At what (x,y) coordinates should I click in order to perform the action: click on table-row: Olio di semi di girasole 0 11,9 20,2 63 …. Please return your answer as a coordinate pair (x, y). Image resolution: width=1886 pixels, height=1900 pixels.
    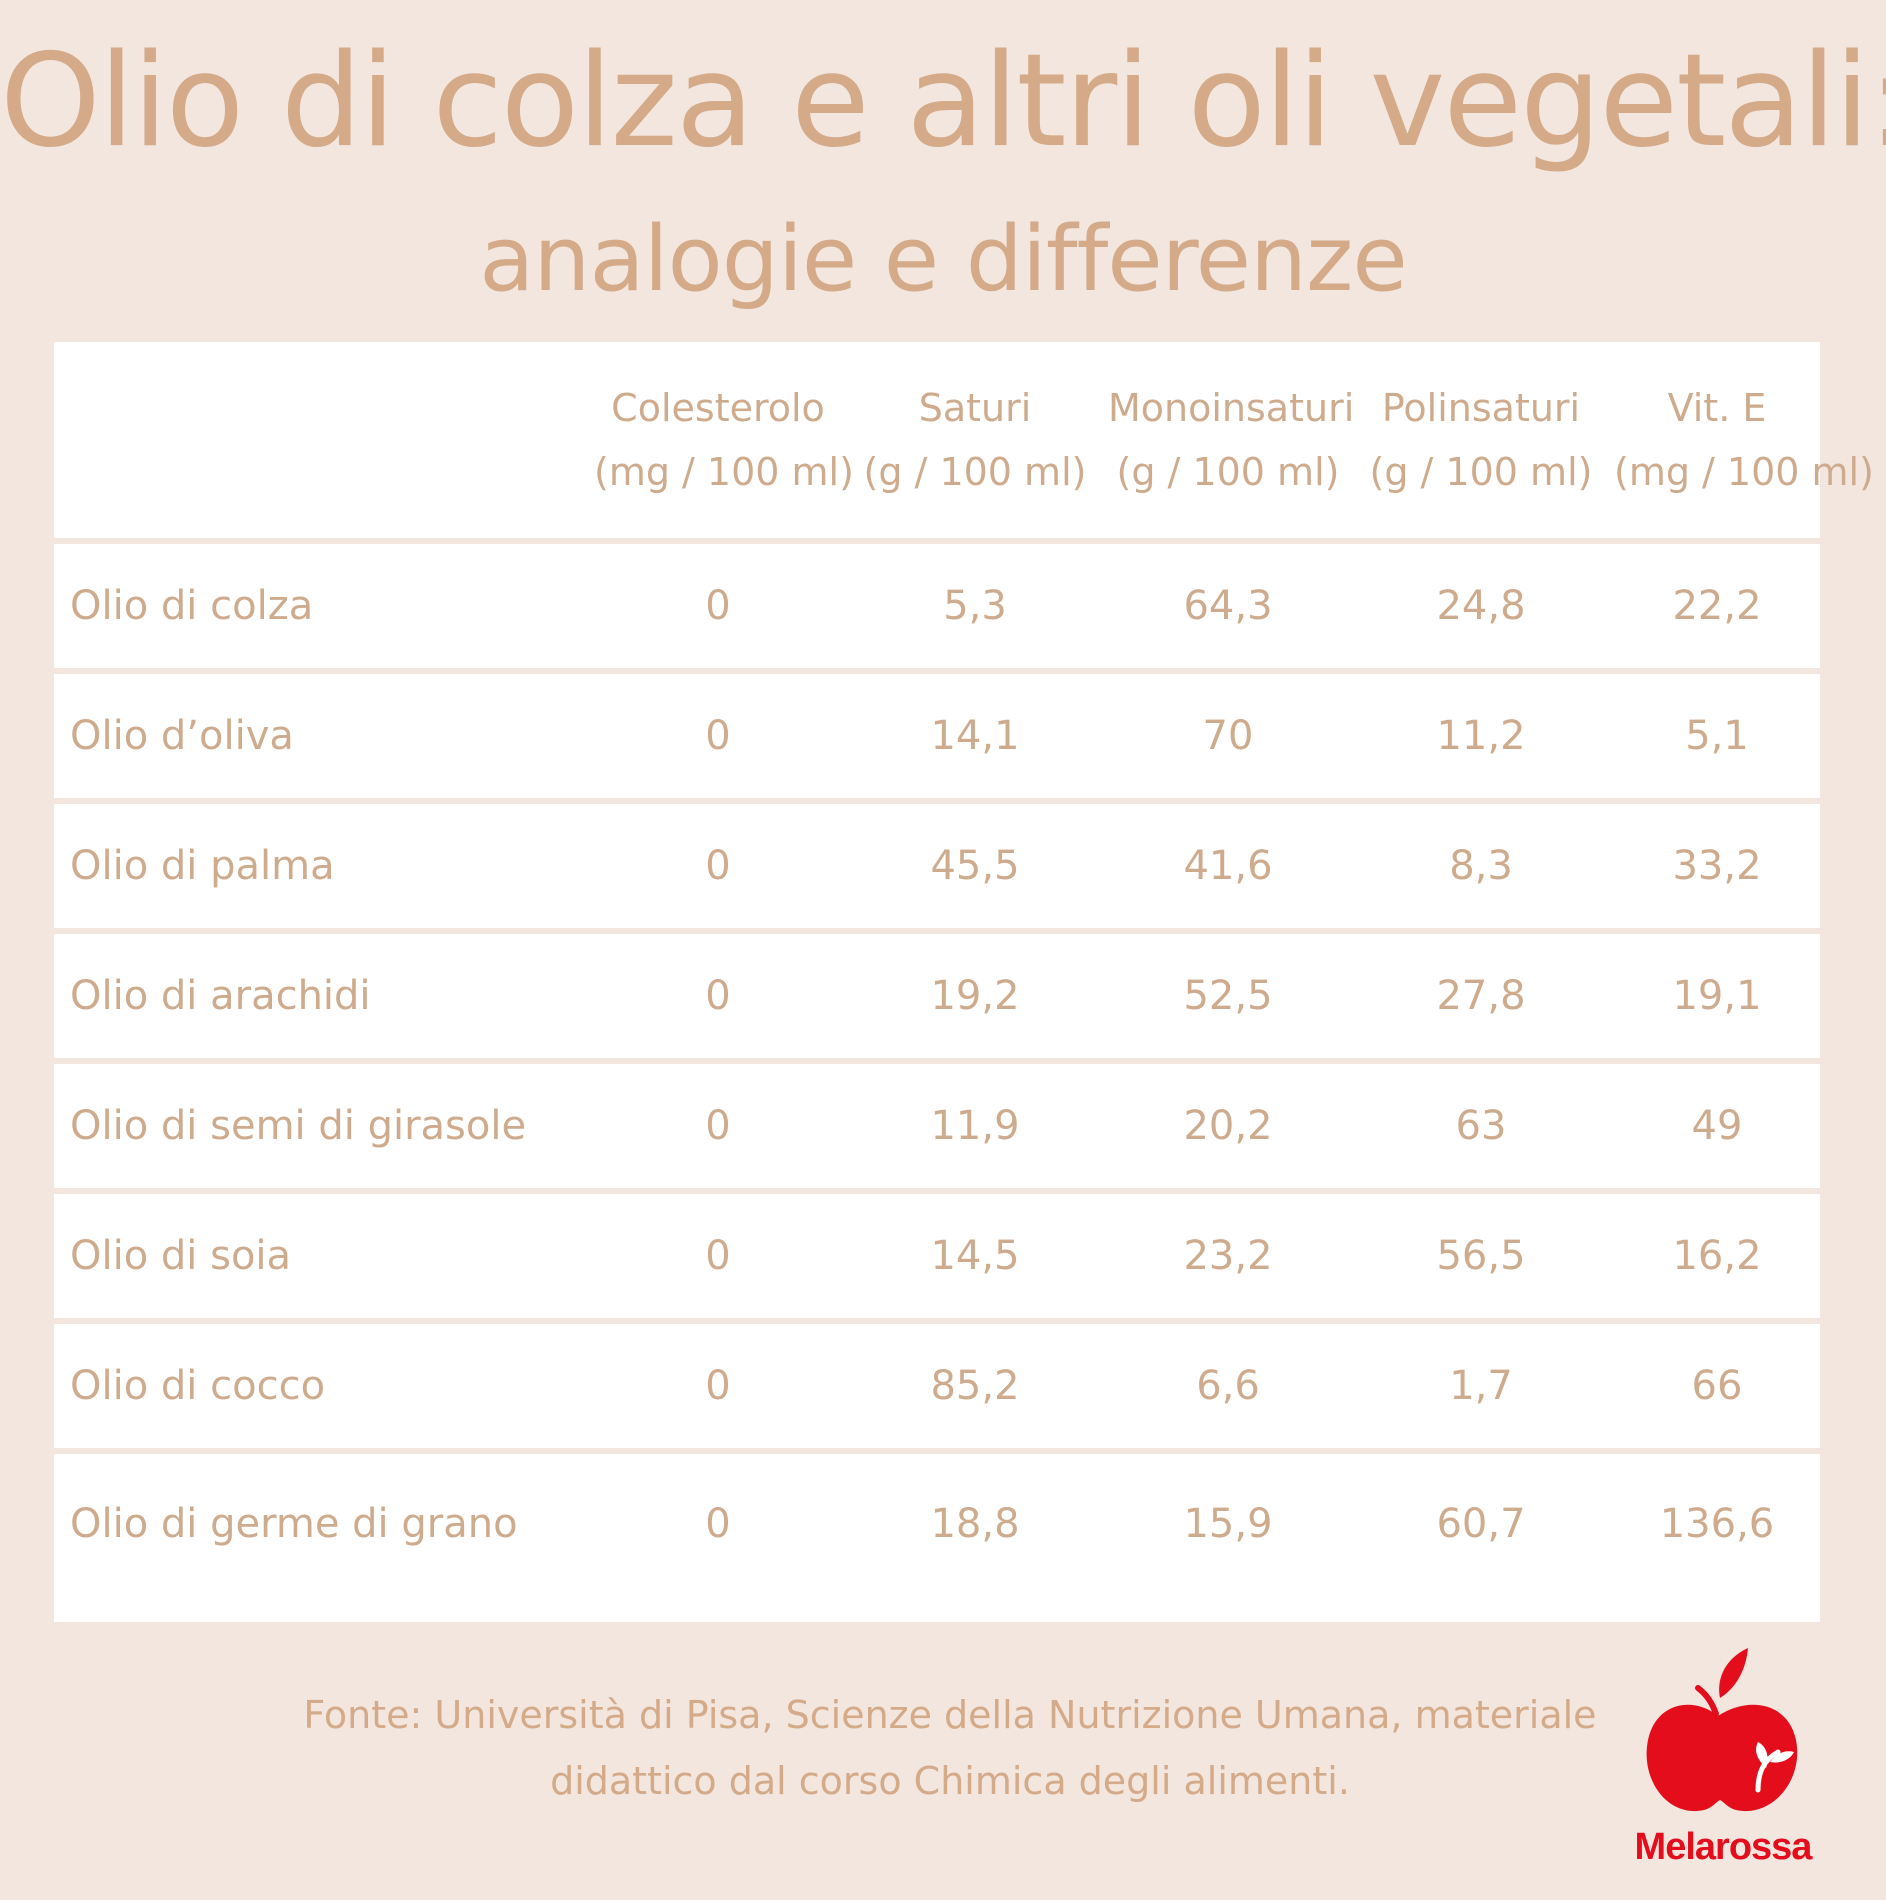
    Looking at the image, I should click on (937, 1127).